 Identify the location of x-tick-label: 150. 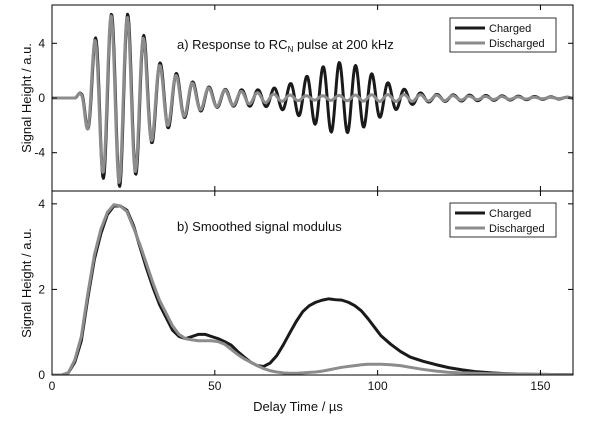
(540, 386).